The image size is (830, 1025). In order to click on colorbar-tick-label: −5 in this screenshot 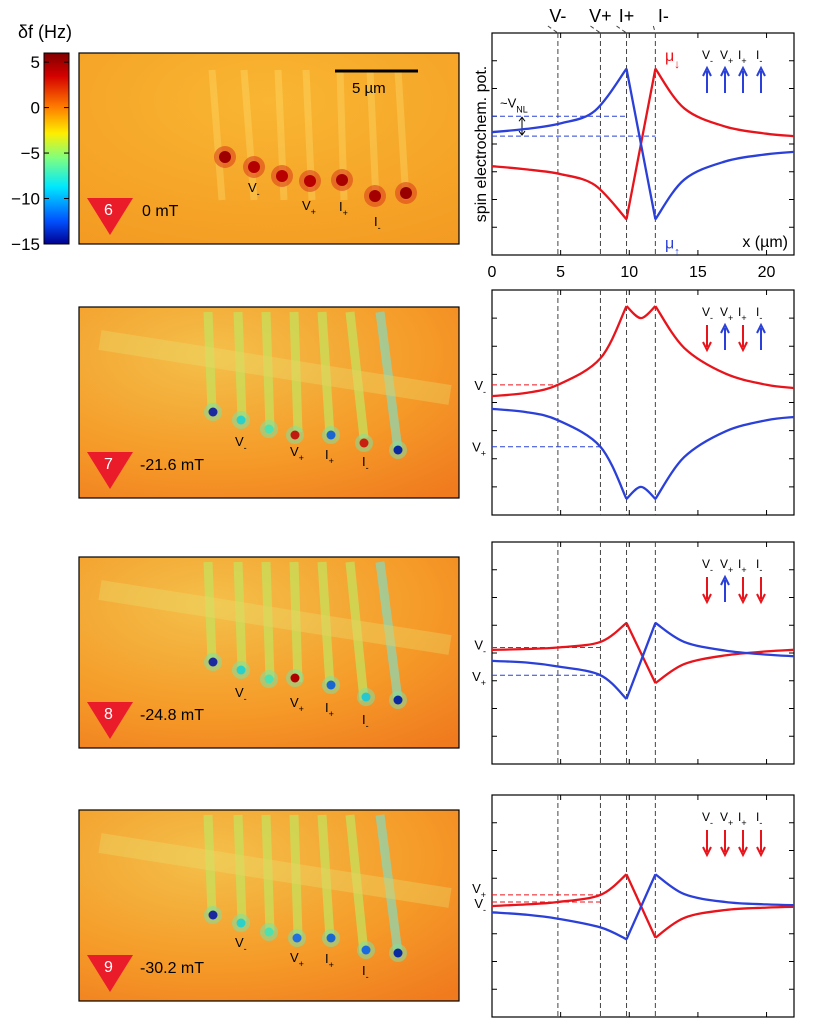, I will do `click(30, 153)`.